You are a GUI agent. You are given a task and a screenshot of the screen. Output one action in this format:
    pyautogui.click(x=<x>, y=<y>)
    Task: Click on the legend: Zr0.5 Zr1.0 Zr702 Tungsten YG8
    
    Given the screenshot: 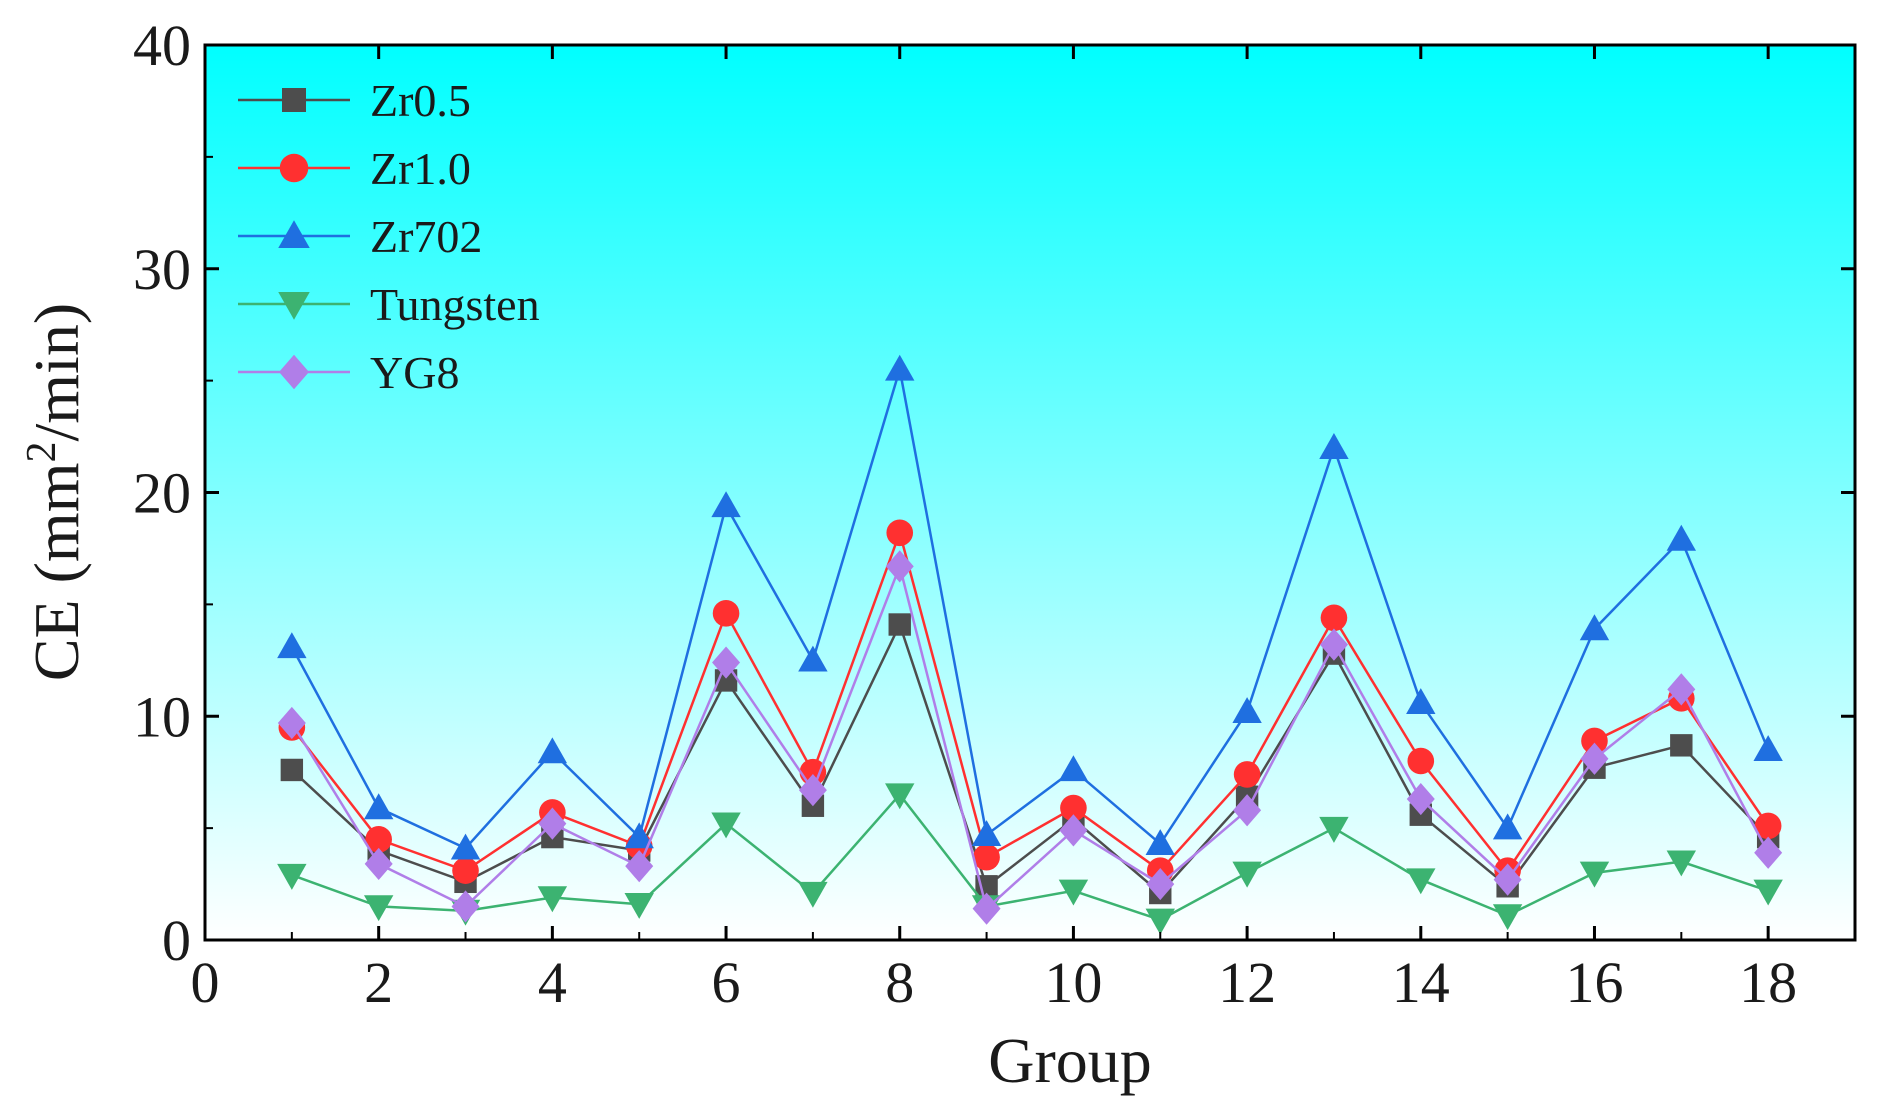 What is the action you would take?
    pyautogui.click(x=389, y=236)
    